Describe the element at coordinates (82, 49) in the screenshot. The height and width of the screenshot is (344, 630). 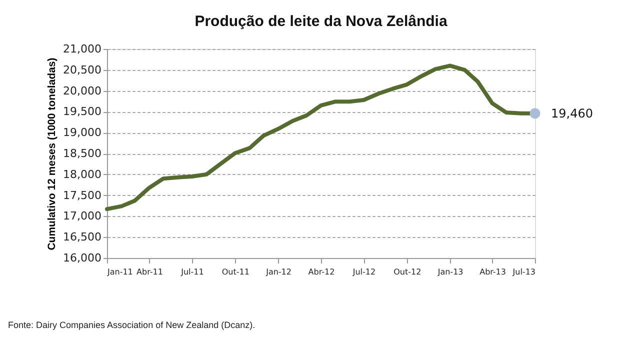
I see `y-tick-label: 21,000` at that location.